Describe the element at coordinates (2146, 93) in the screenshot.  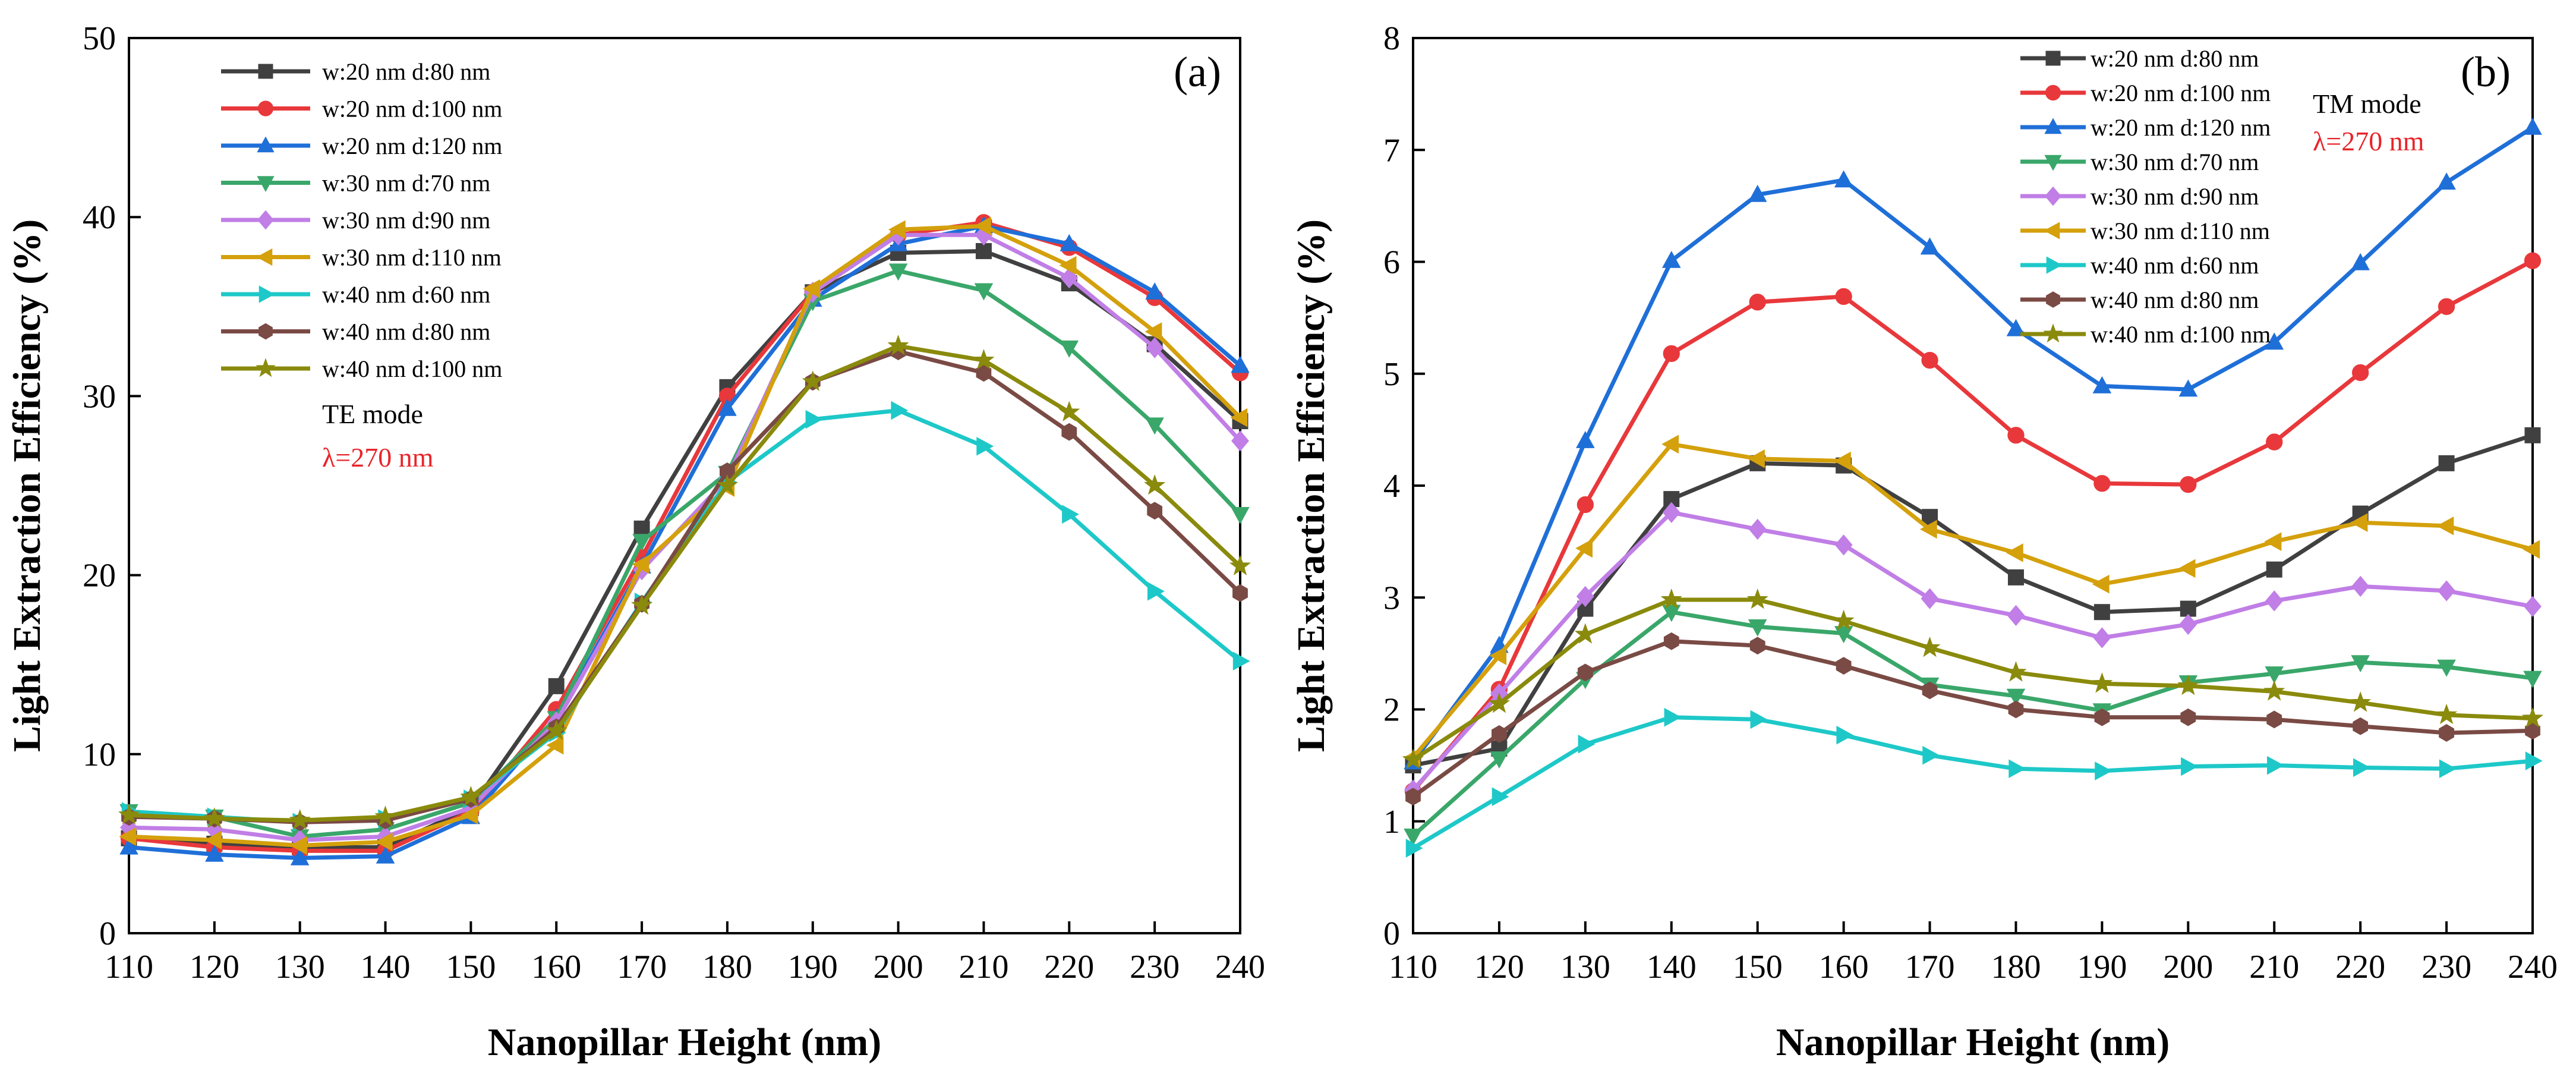
I see `legend-entry: w:20 nm d:100 nm` at that location.